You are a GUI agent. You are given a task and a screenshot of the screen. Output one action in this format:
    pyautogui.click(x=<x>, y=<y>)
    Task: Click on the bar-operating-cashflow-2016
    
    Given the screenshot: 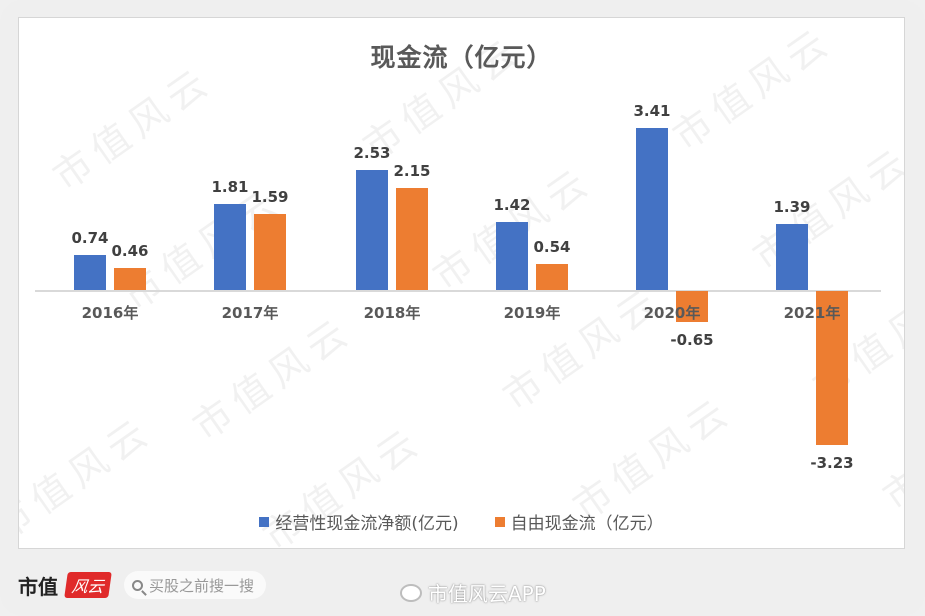 What is the action you would take?
    pyautogui.click(x=90, y=272)
    